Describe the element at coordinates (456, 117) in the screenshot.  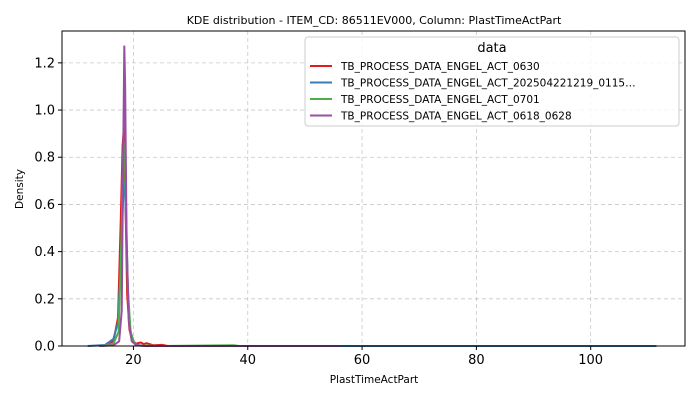
I see `legend-entry-label: TB_PROCESS_DATA_ENGEL_ACT_0618_0628` at that location.